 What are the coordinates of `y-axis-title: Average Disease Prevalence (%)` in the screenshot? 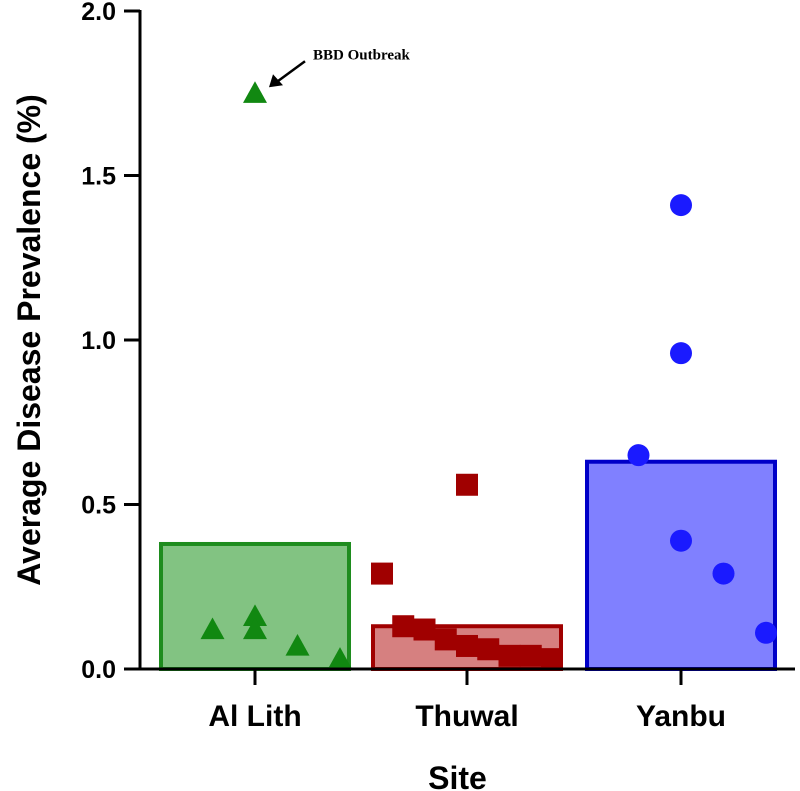 It's located at (29, 340).